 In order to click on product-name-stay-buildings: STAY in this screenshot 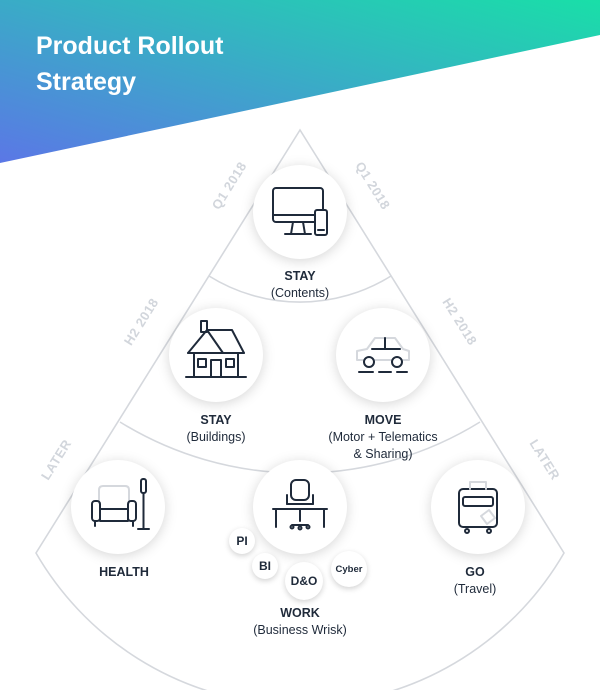, I will do `click(216, 420)`.